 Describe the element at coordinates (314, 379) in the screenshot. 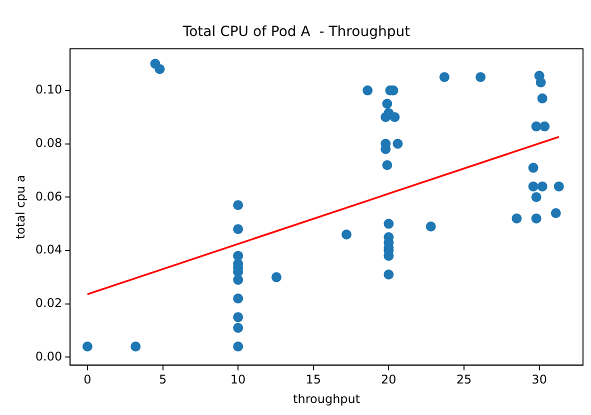

I see `x-tick-label: 15` at that location.